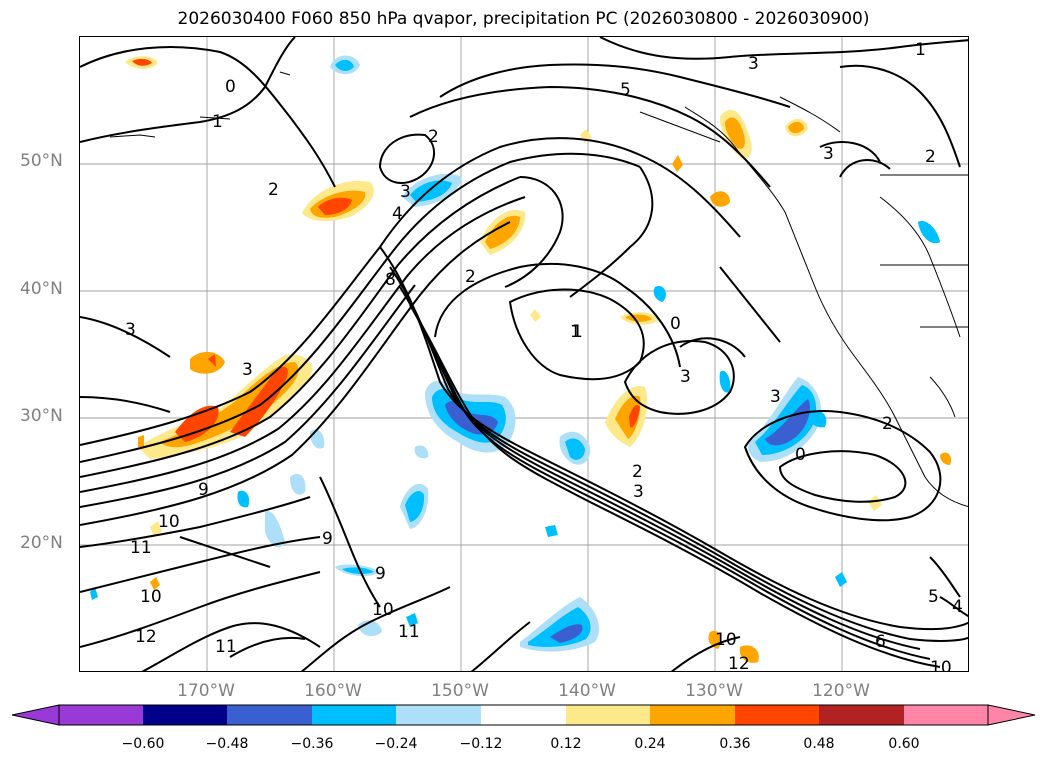  I want to click on colorbar-tick-label: −0.48, so click(227, 744).